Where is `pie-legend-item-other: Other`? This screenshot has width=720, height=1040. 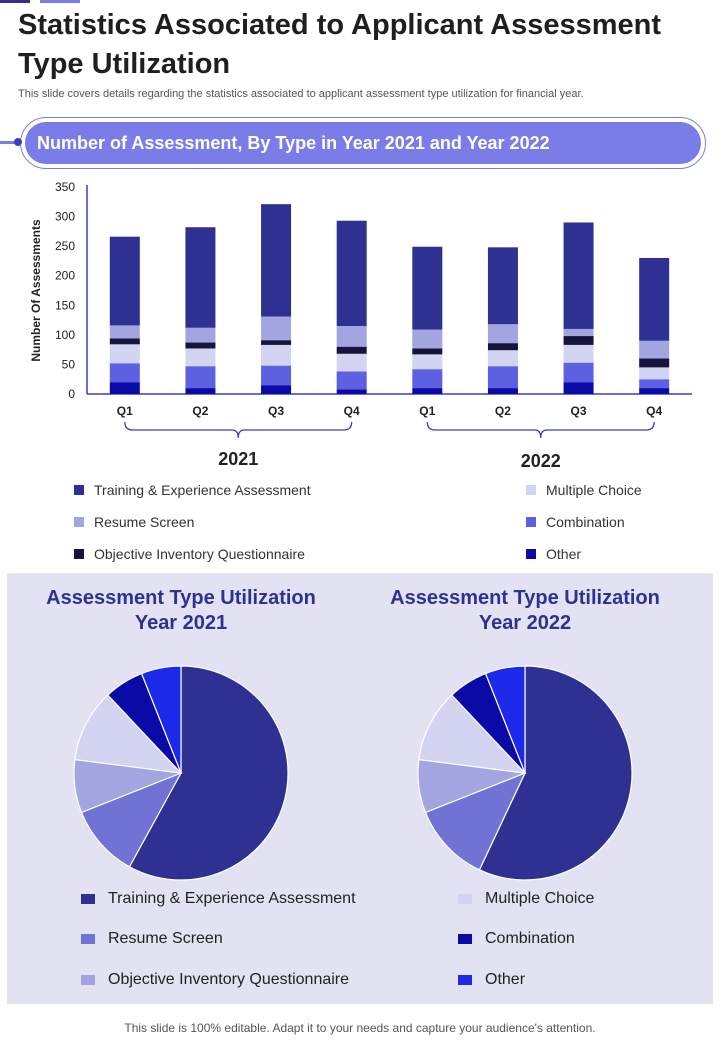
pie-legend-item-other: Other is located at coordinates (491, 980).